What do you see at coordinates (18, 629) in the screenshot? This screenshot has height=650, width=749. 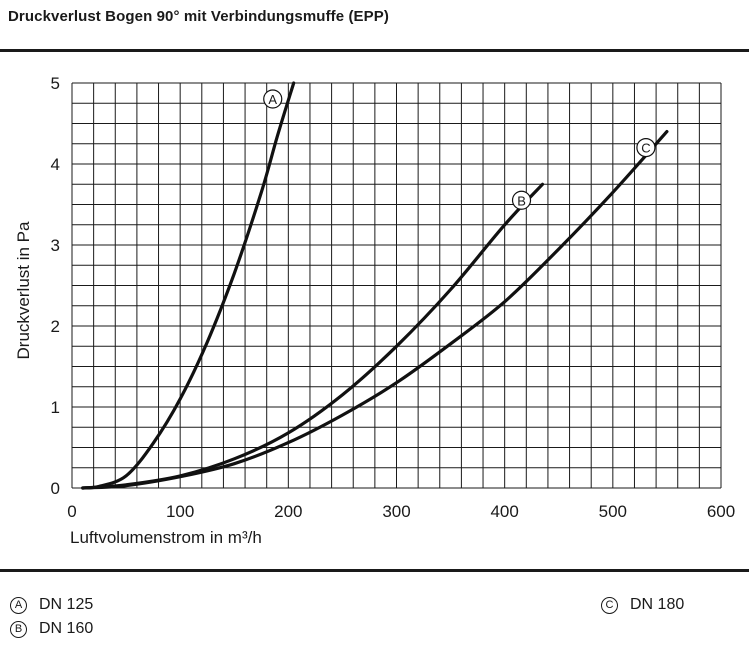 I see `legend-marker-b: B` at bounding box center [18, 629].